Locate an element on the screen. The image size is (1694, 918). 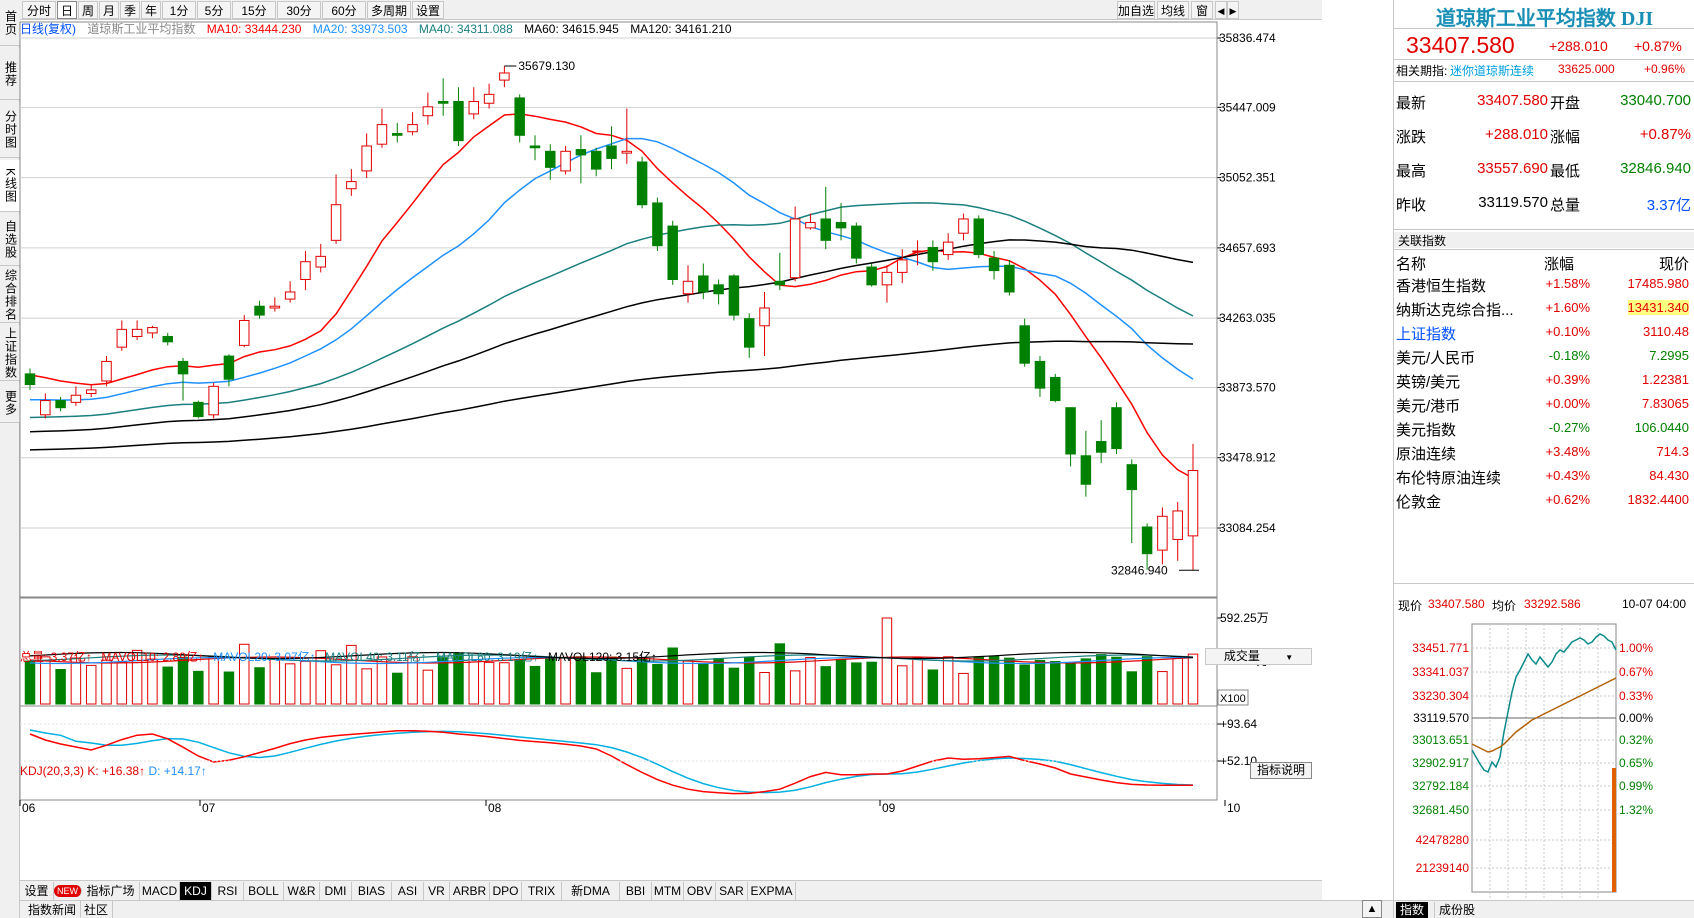
related-index-row: 美元/人民币 -0.18% 7.2995 is located at coordinates (1544, 356).